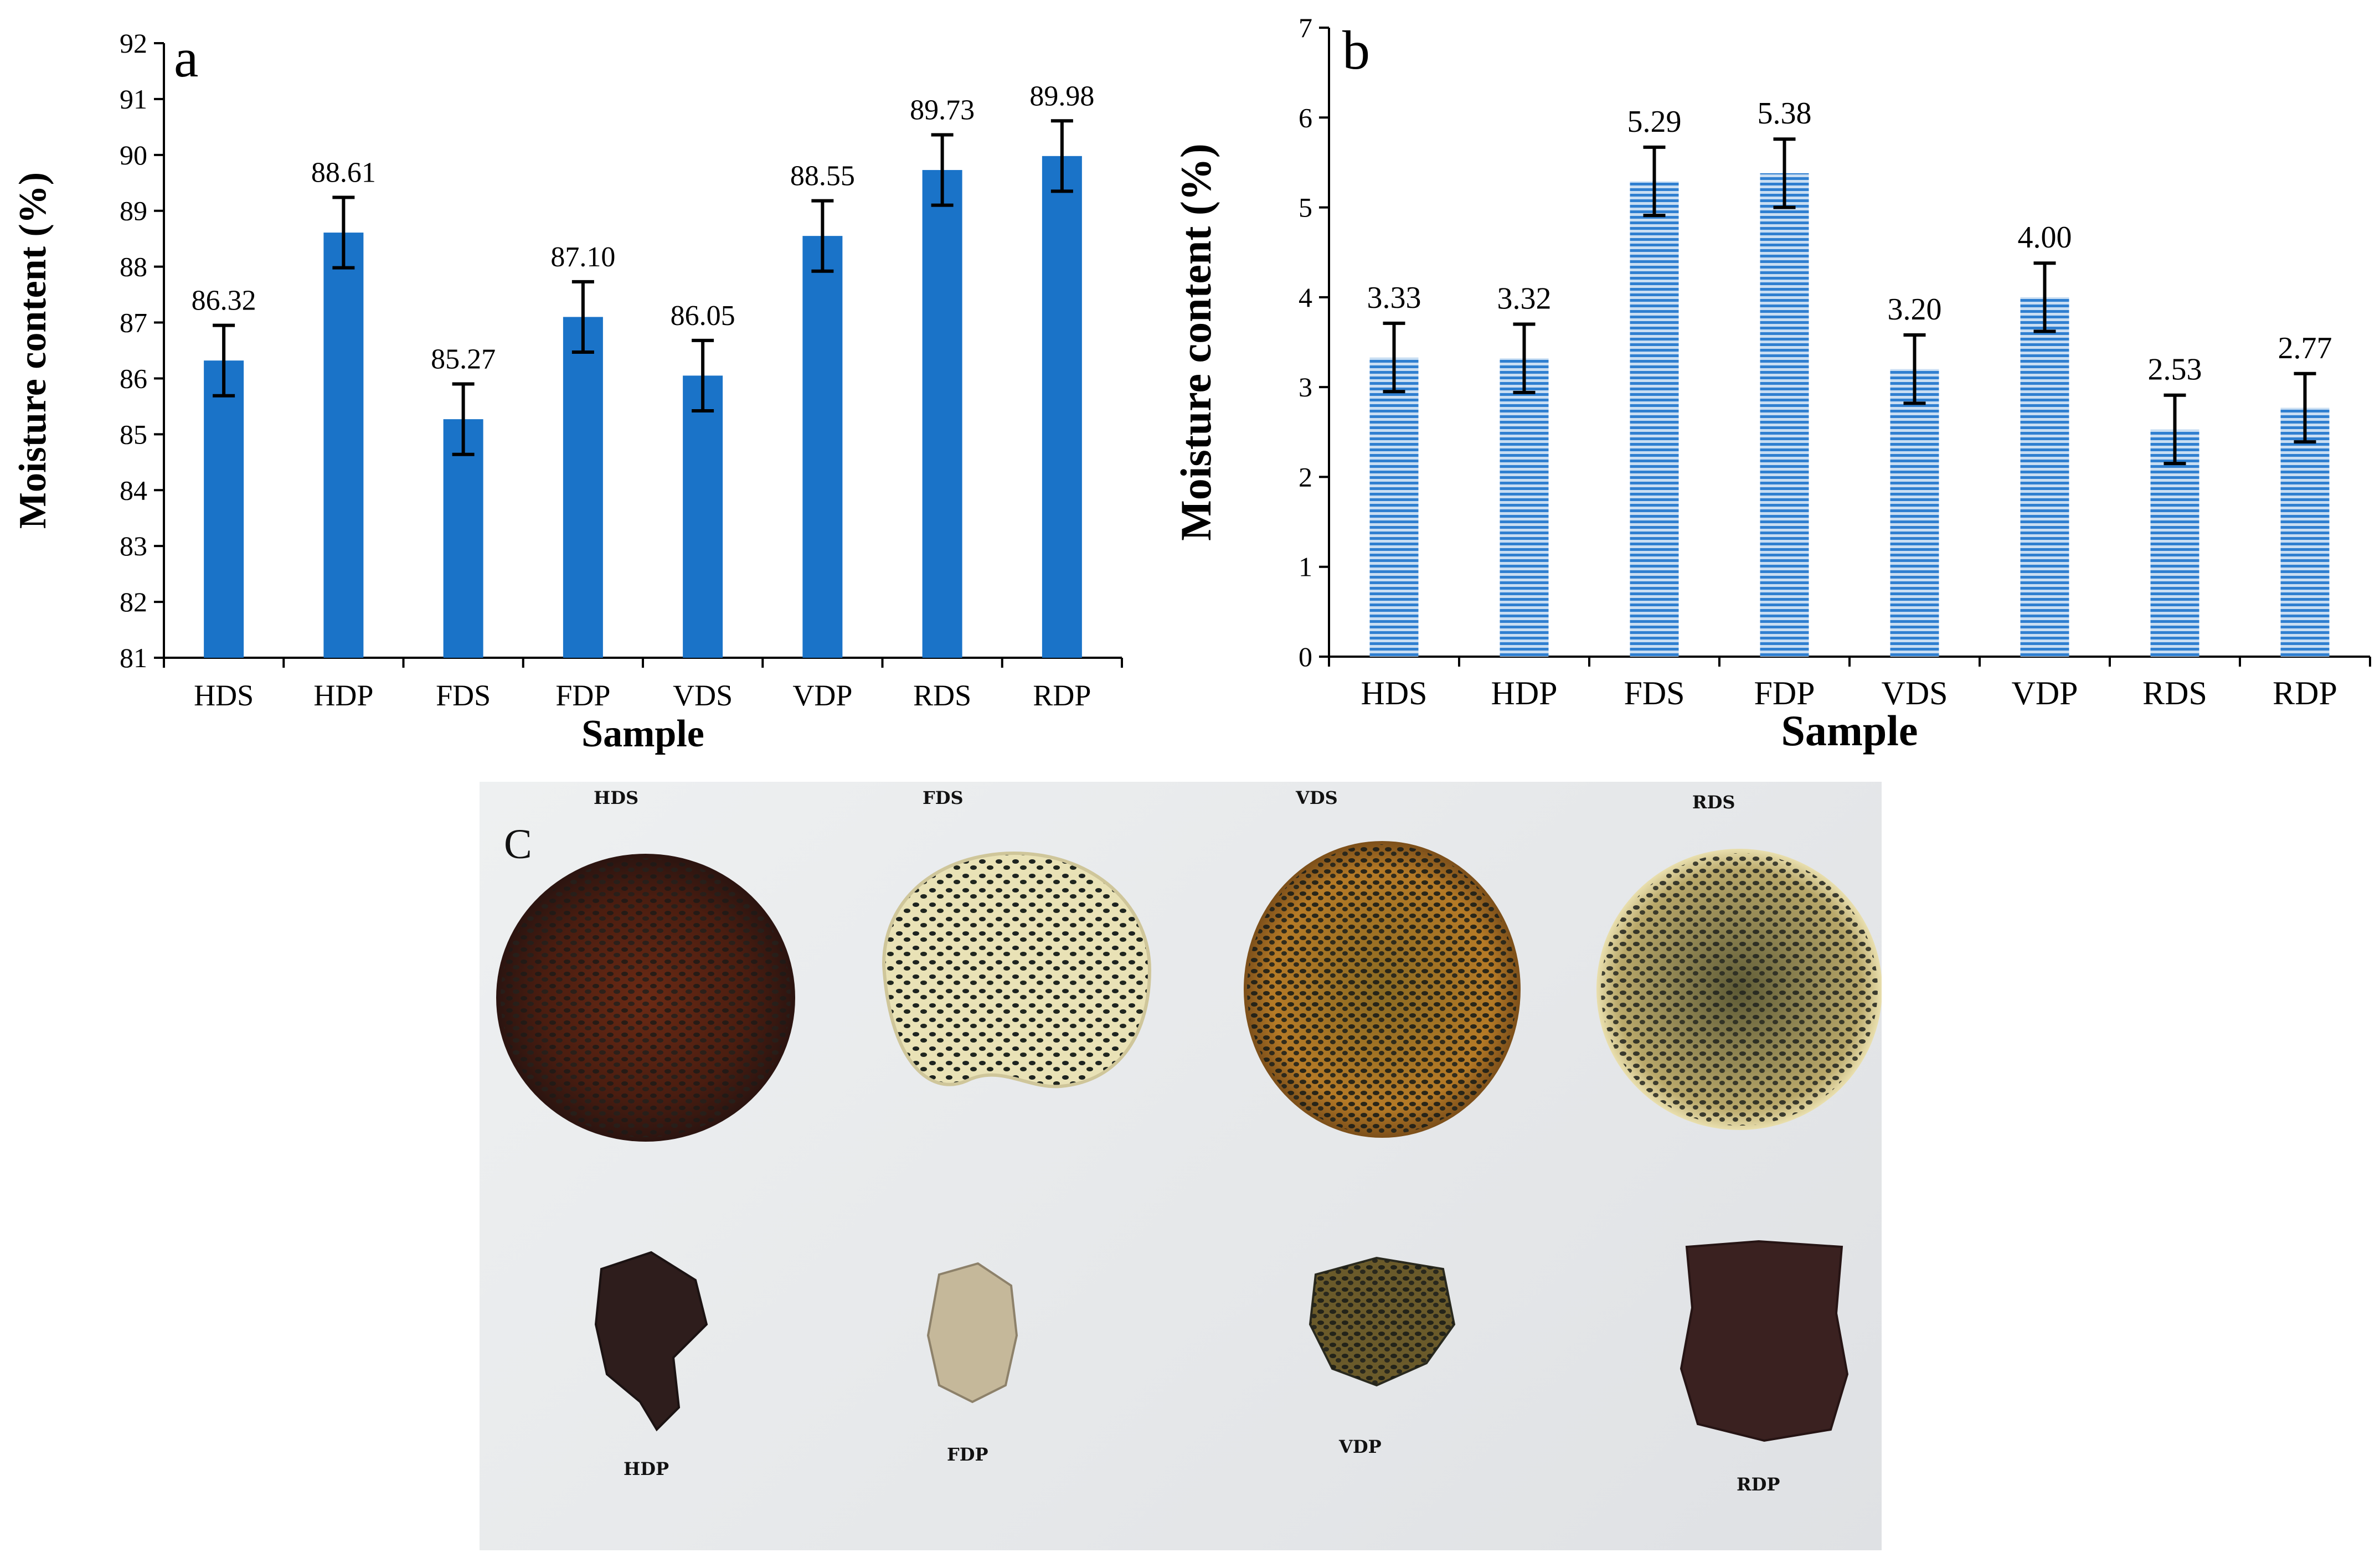 This screenshot has height=1563, width=2380. What do you see at coordinates (1306, 656) in the screenshot?
I see `y-tick-label: 0` at bounding box center [1306, 656].